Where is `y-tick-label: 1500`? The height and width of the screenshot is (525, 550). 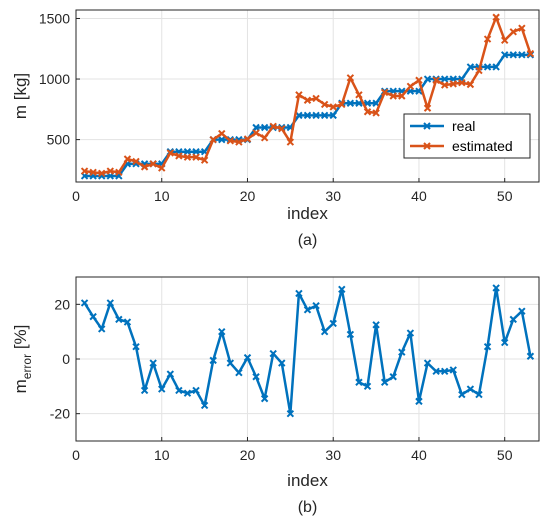 y-tick-label: 1500 is located at coordinates (54, 18).